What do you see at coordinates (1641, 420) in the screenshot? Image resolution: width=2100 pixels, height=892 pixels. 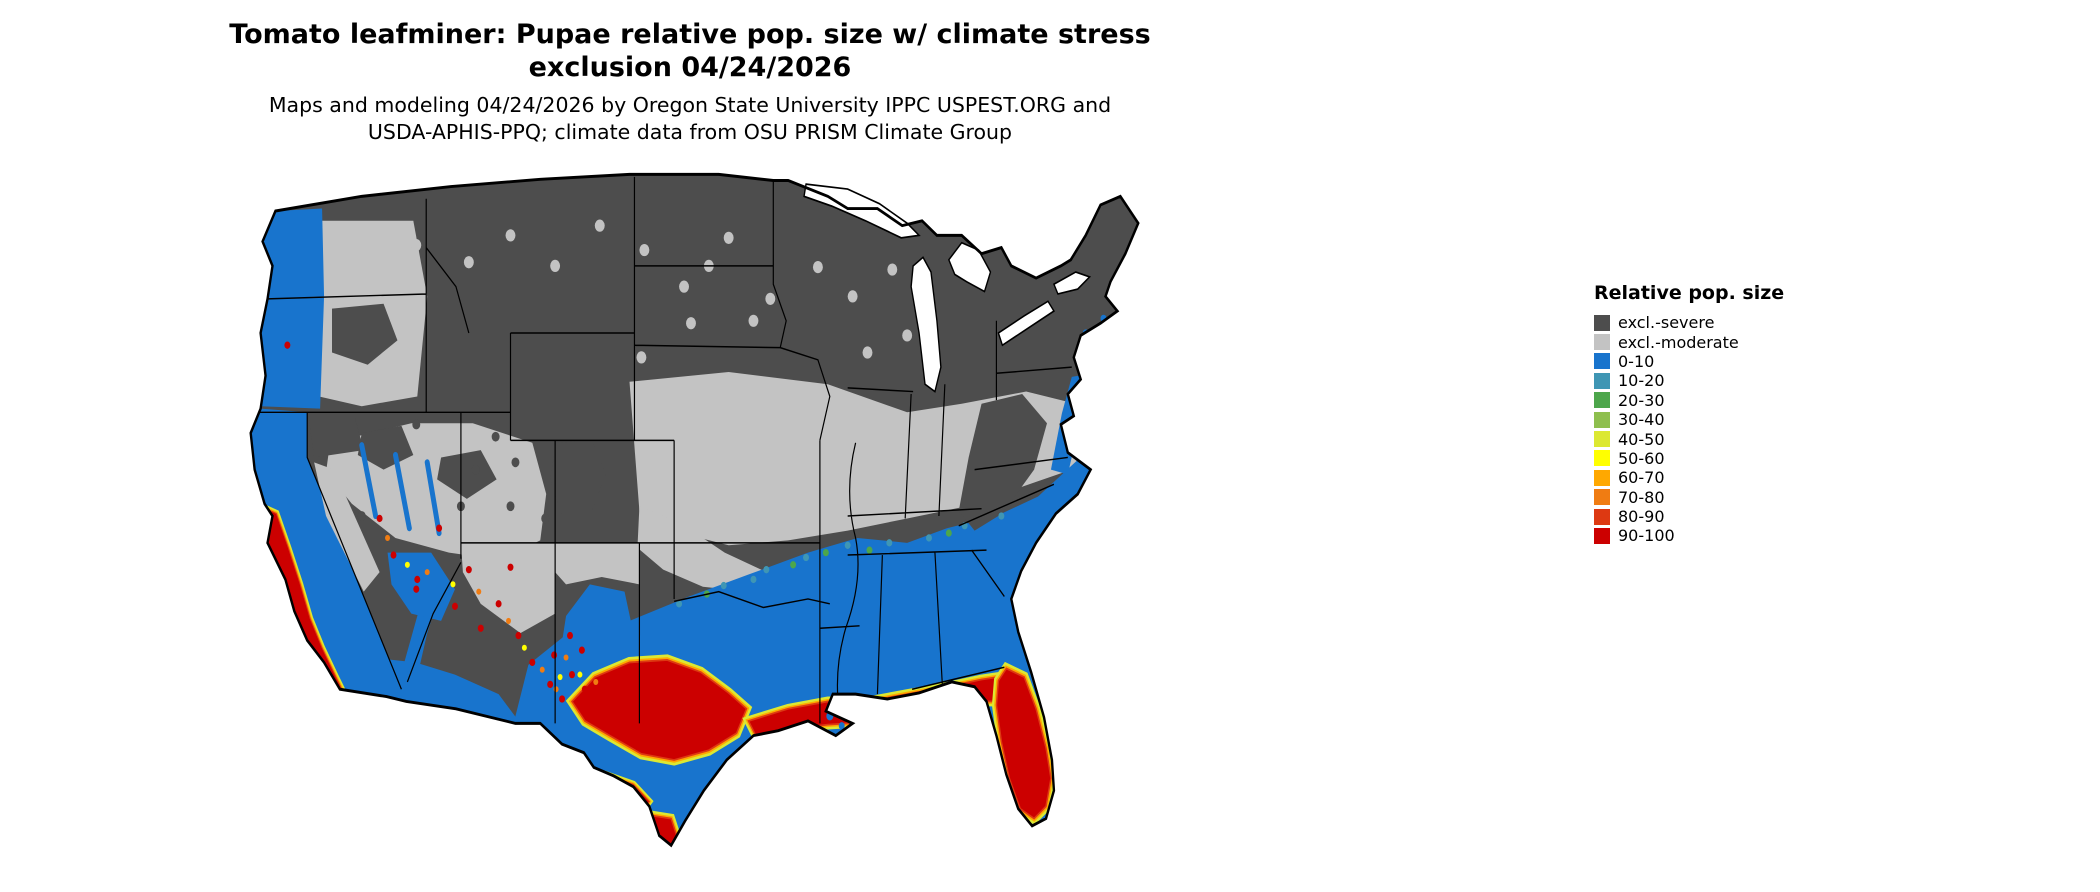 I see `legend-label: 30-40` at bounding box center [1641, 420].